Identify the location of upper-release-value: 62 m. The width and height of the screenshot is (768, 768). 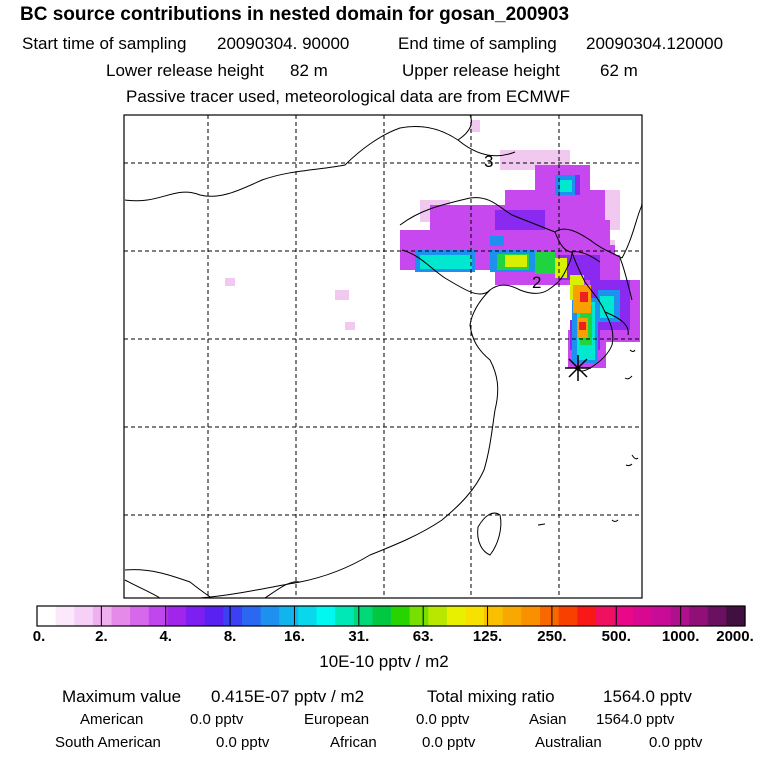
(619, 70).